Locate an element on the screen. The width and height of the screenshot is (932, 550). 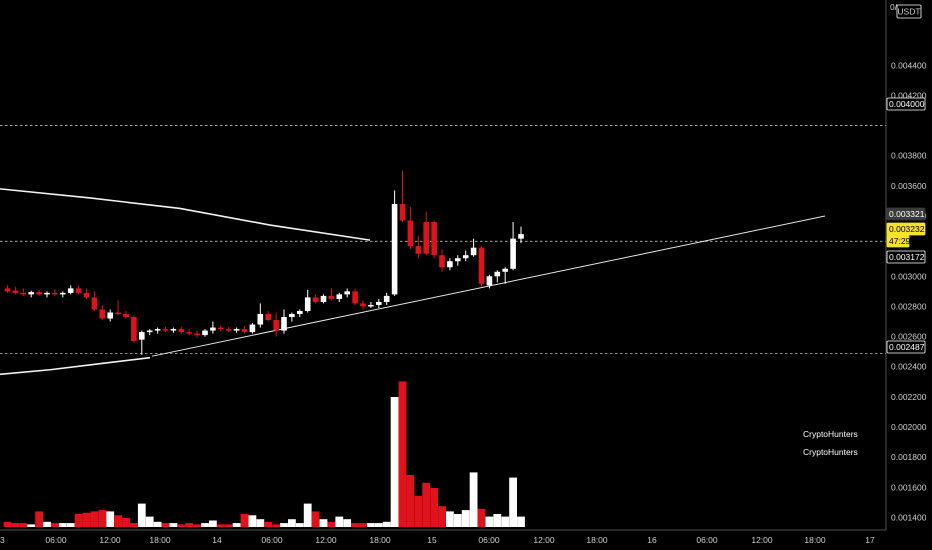
price-label-text: 0.003172 is located at coordinates (907, 257).